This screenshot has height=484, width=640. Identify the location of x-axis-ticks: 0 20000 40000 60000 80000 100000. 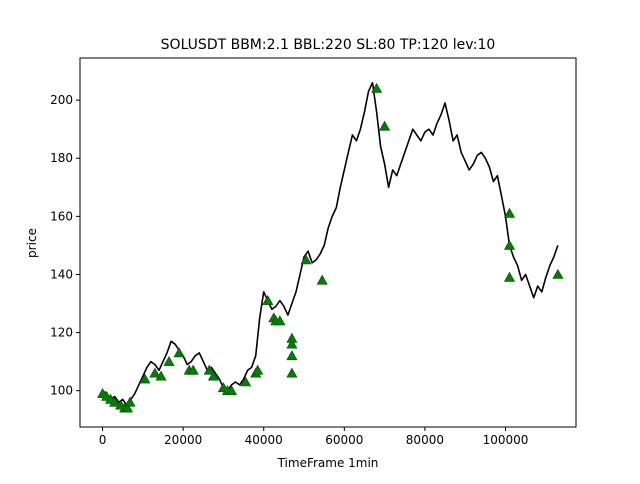
(314, 437).